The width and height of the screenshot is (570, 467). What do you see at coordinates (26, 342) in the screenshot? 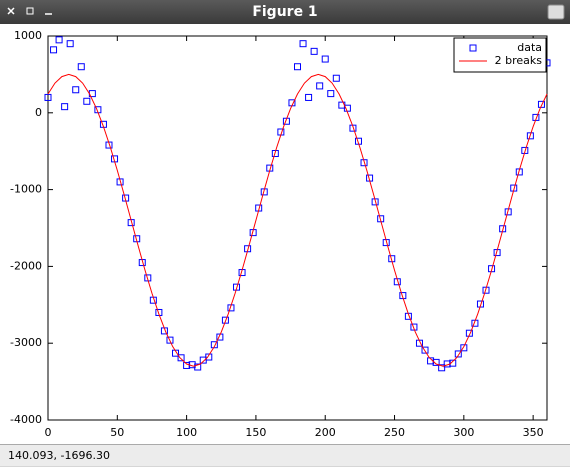
I see `y-tick-label: -3000` at bounding box center [26, 342].